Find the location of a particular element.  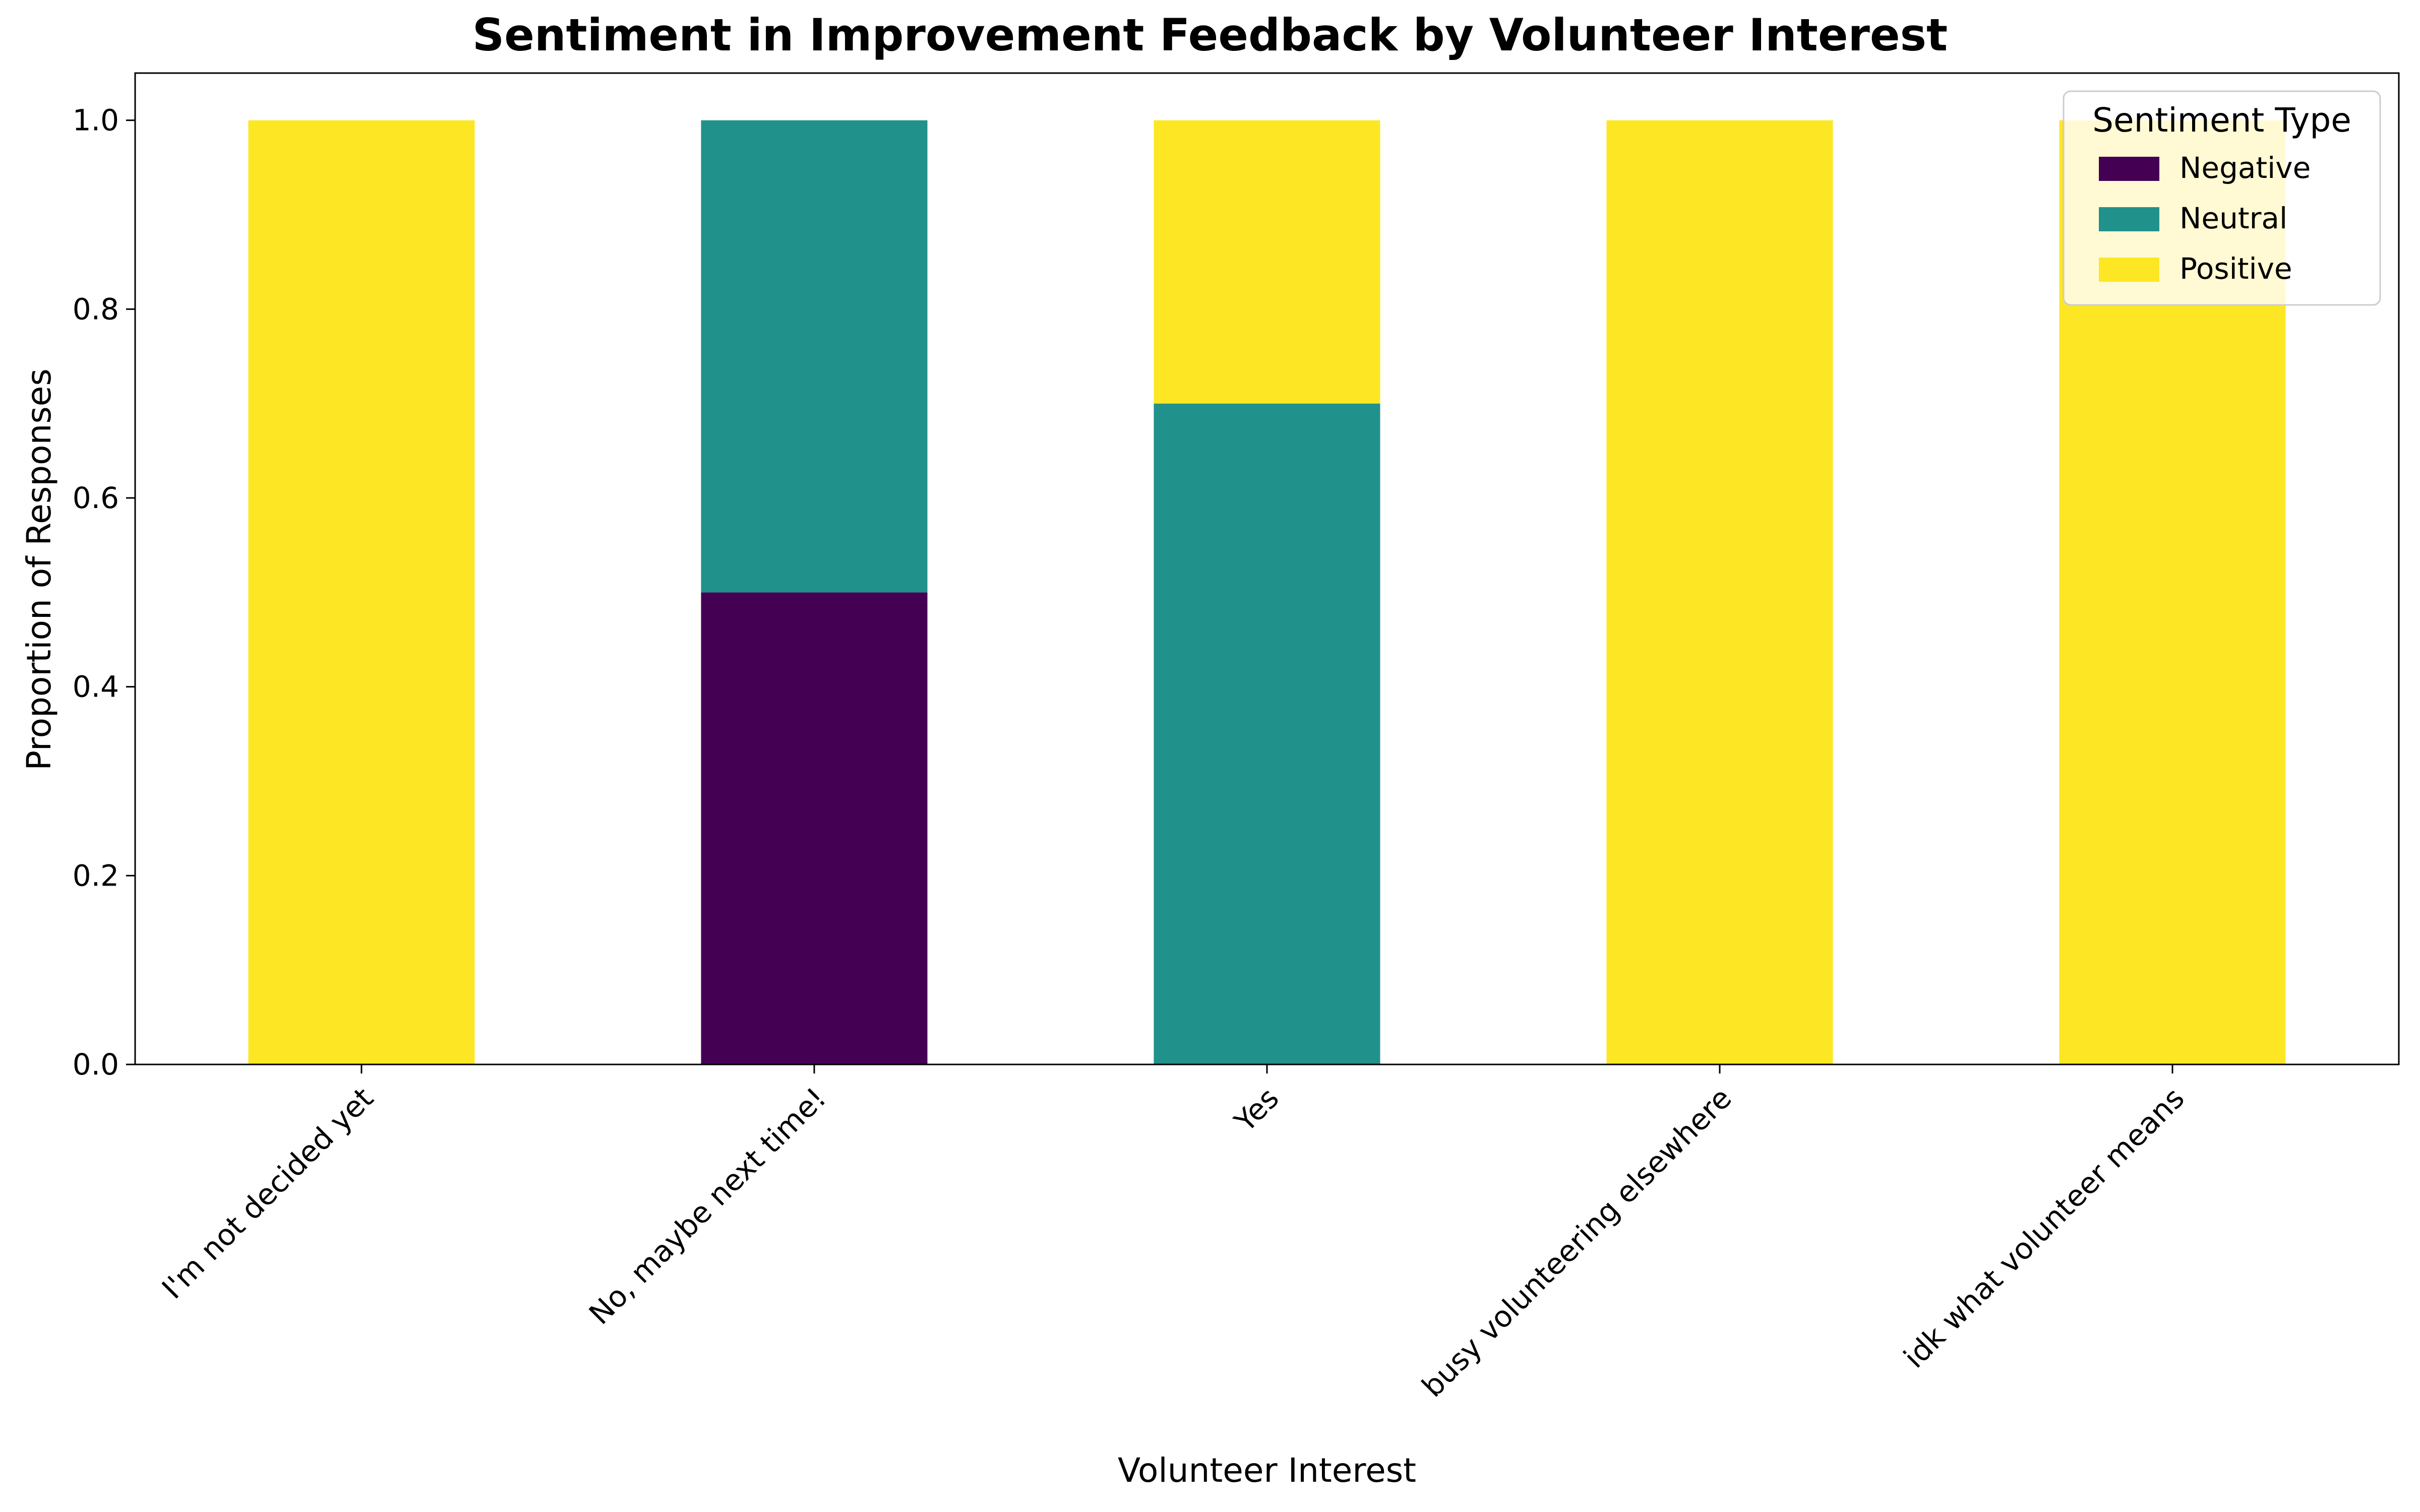

y-tick-label: 0.6 is located at coordinates (96, 498).